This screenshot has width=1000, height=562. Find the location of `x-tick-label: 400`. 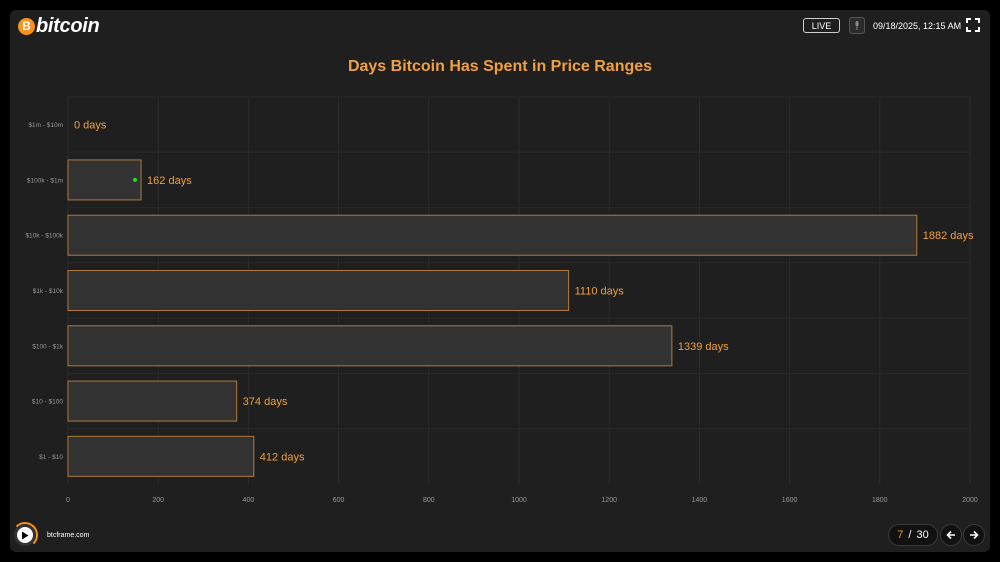

x-tick-label: 400 is located at coordinates (249, 500).